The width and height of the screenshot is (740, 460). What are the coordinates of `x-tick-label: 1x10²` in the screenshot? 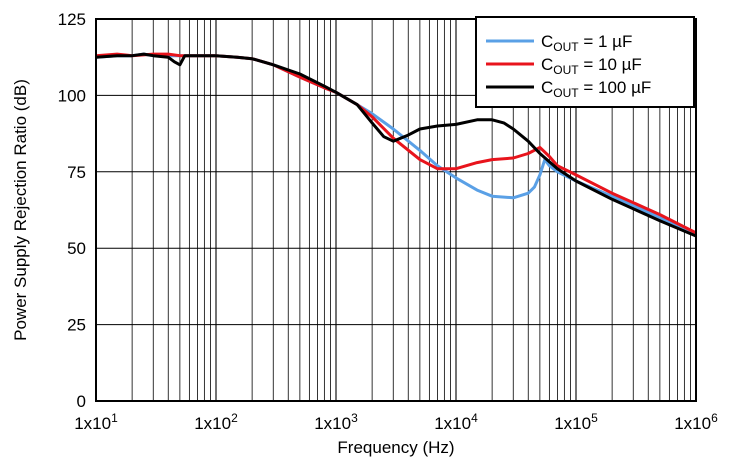 It's located at (216, 422).